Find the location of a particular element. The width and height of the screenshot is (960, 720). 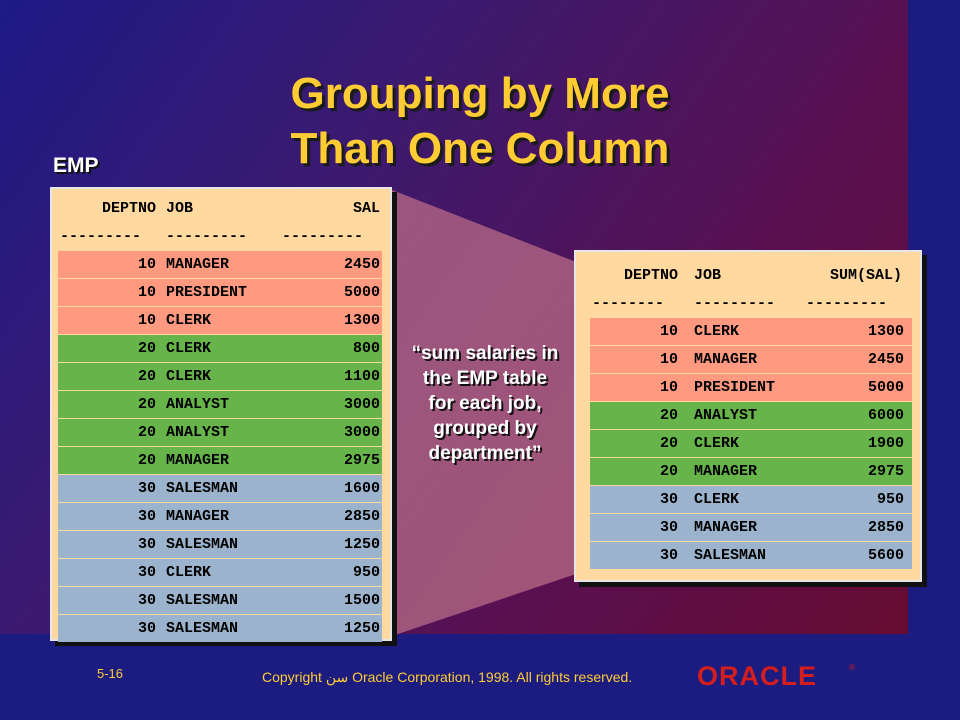

result_table-row: 20 CLERK 1900 is located at coordinates (751, 443).